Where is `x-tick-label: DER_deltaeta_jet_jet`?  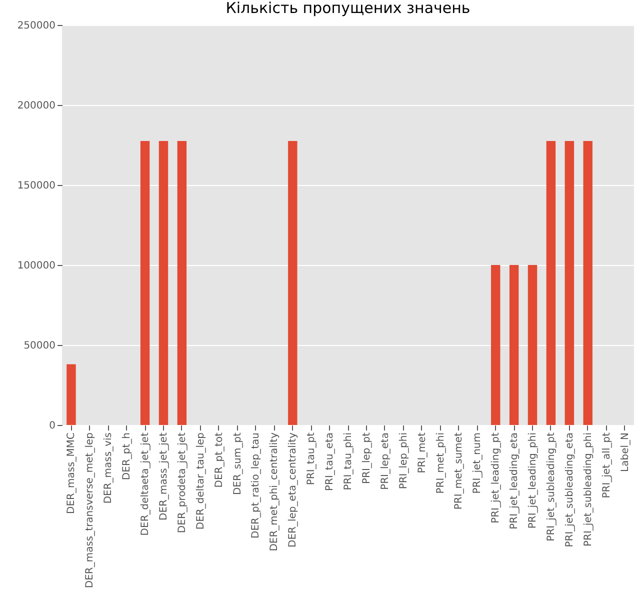 x-tick-label: DER_deltaeta_jet_jet is located at coordinates (146, 484).